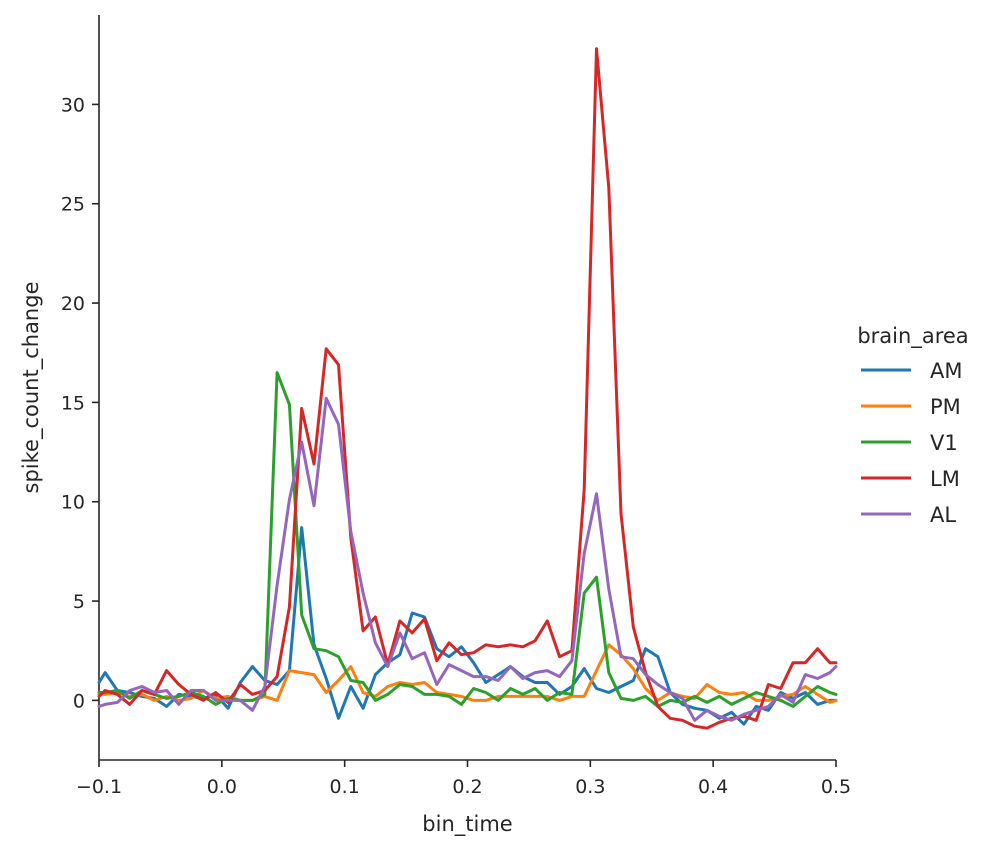  What do you see at coordinates (467, 824) in the screenshot?
I see `x-axis-label: bin_time` at bounding box center [467, 824].